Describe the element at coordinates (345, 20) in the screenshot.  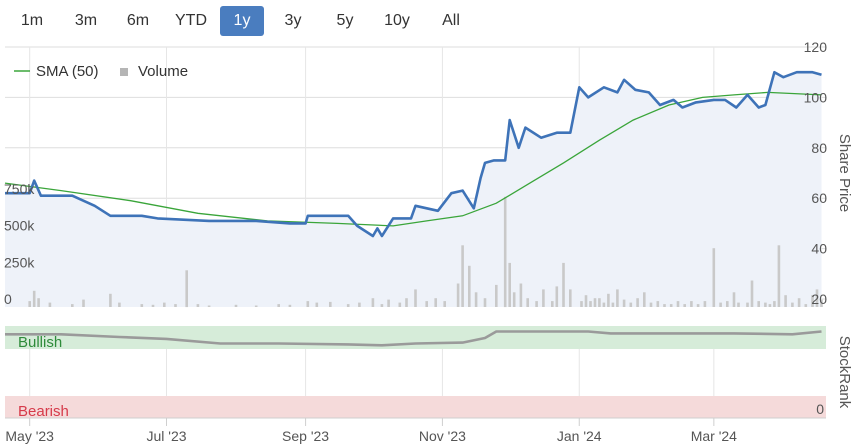
I see `range-button-5y: 5y` at that location.